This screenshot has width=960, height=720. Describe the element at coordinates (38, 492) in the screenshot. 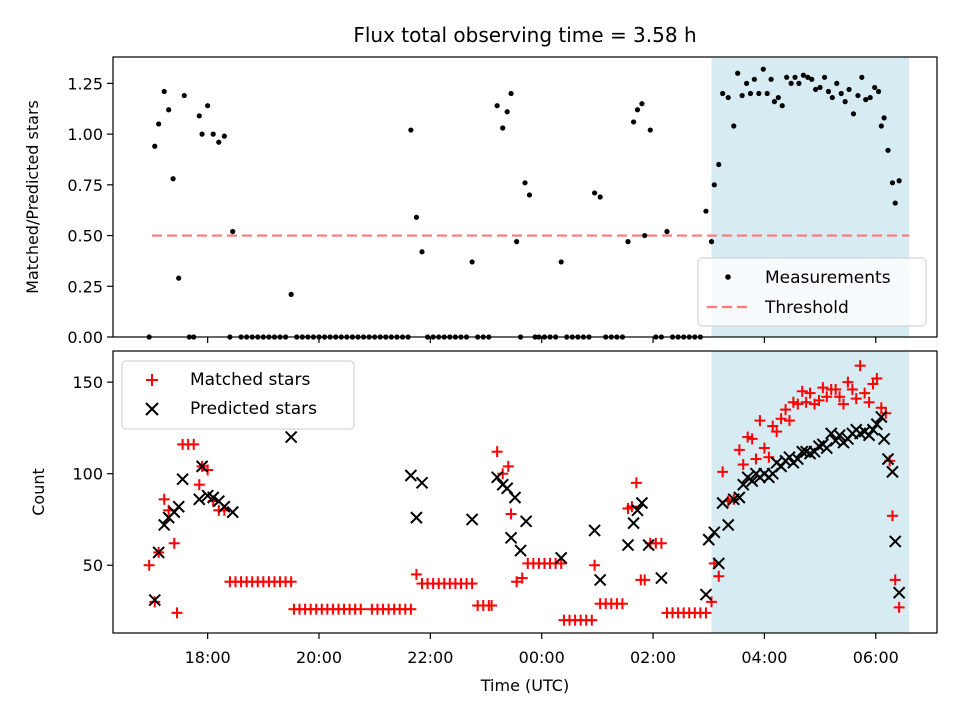

I see `count-y-label: Count` at that location.